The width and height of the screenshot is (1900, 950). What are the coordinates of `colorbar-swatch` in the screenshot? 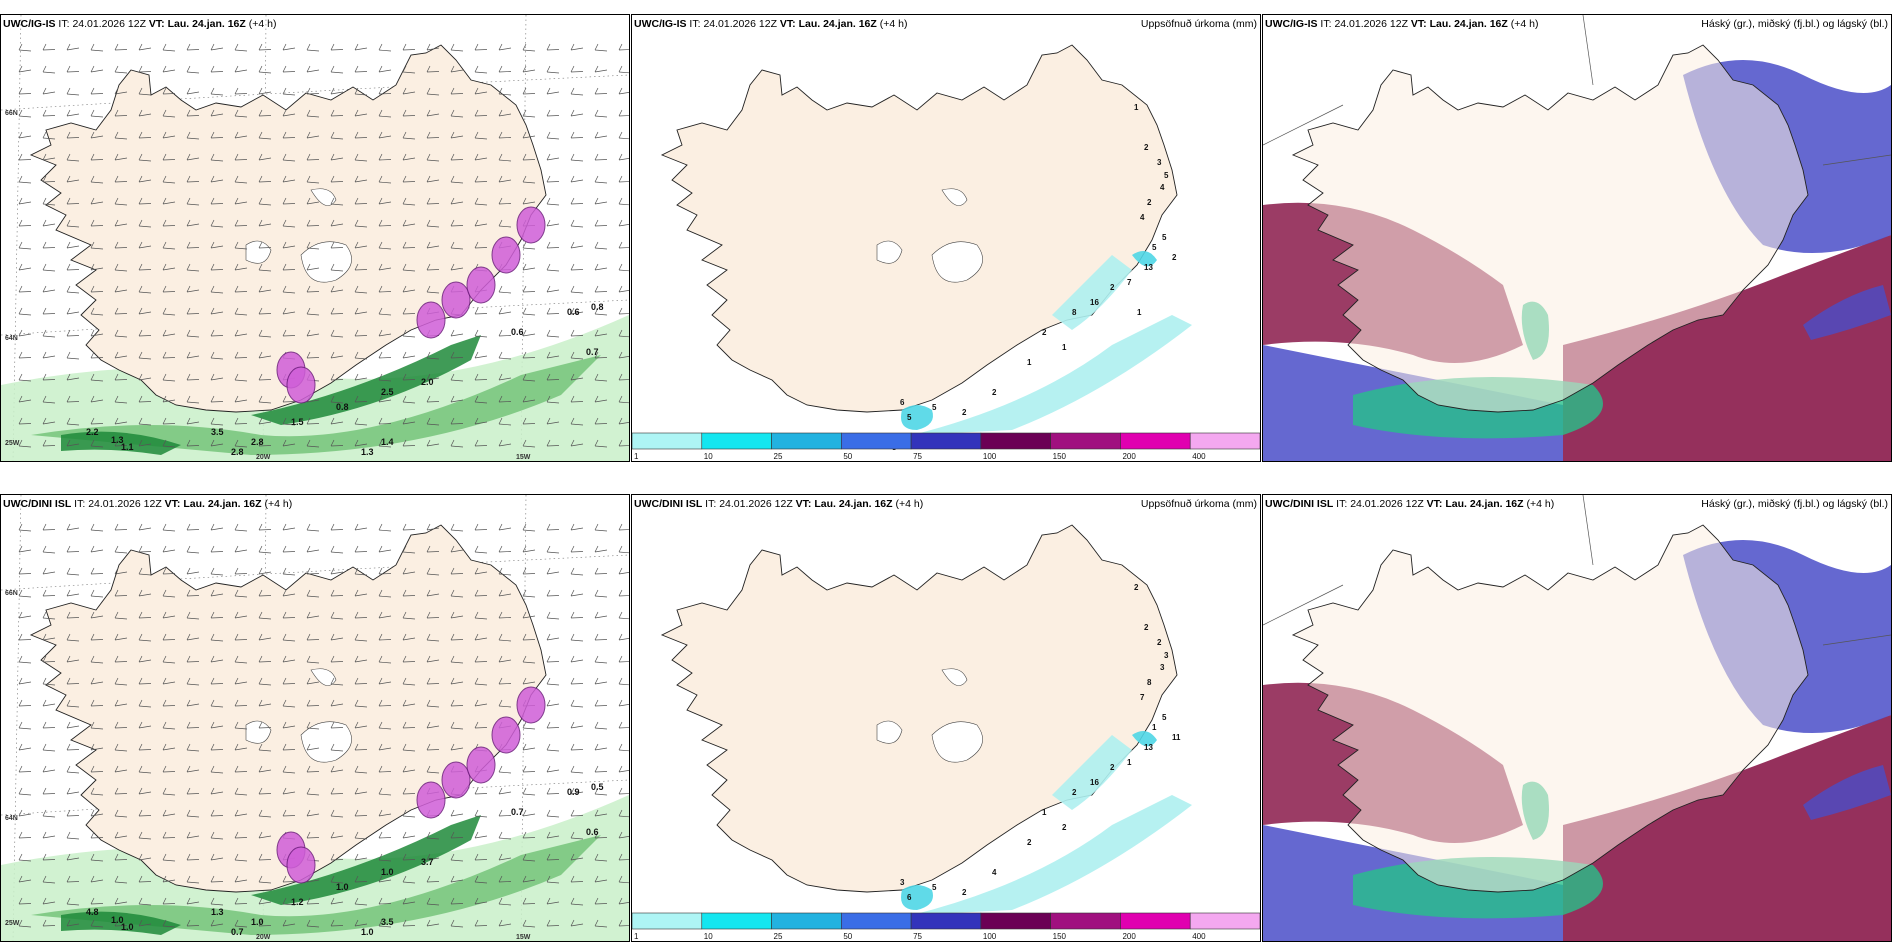 It's located at (1155, 441).